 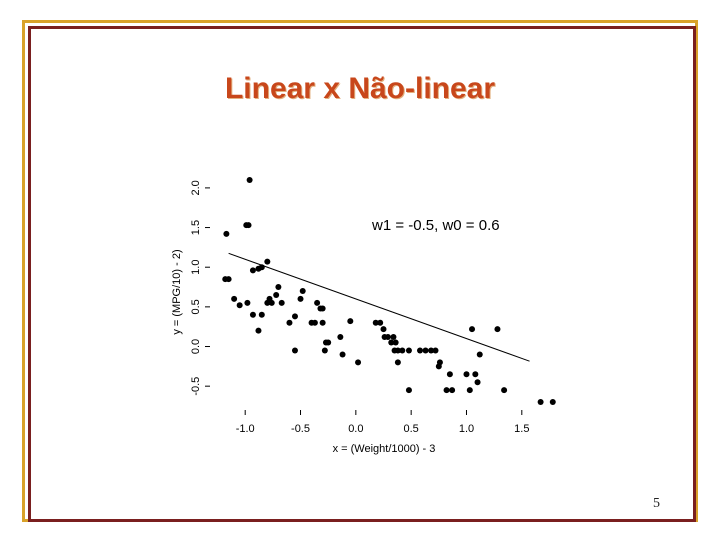 What do you see at coordinates (382, 422) in the screenshot?
I see `x-axis: -1.0 -0.5 0.0 0.5 1.0 1.5` at bounding box center [382, 422].